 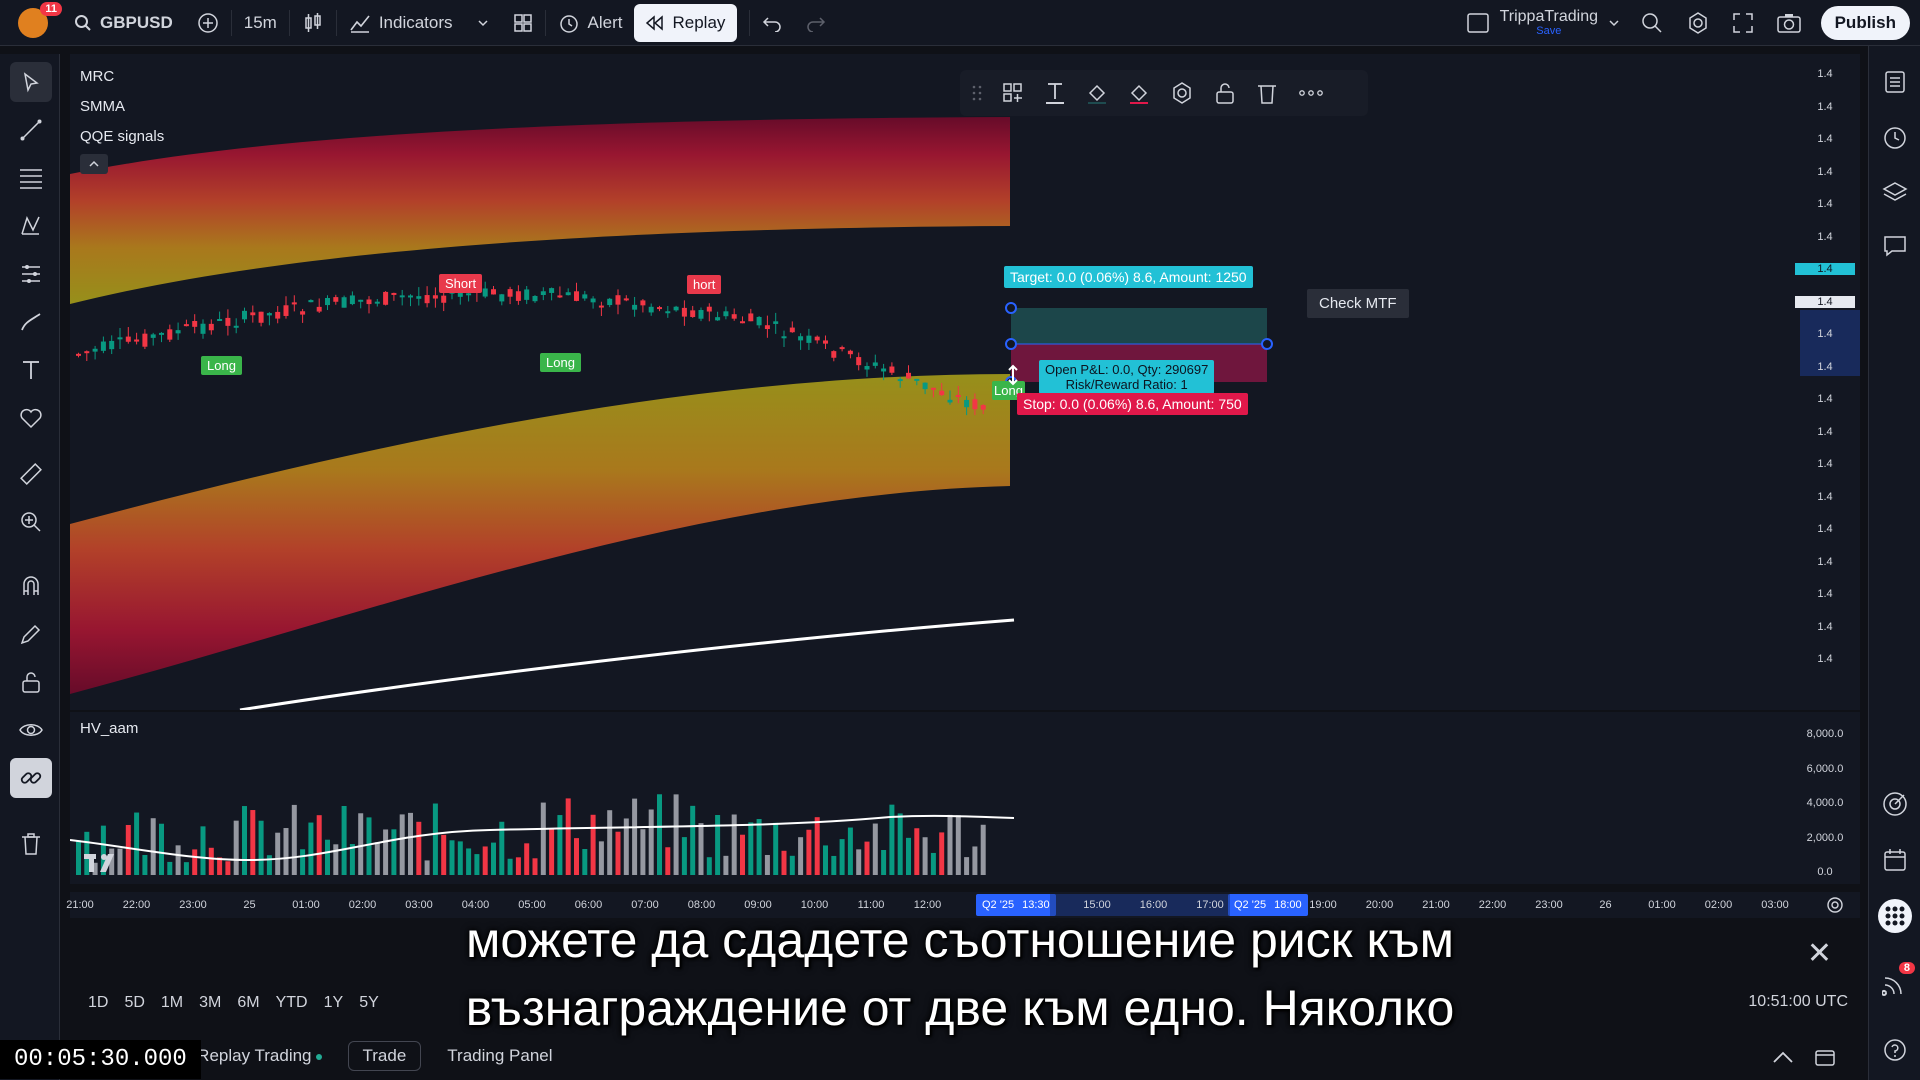 I want to click on range-1y: 1Y, so click(x=333, y=1002).